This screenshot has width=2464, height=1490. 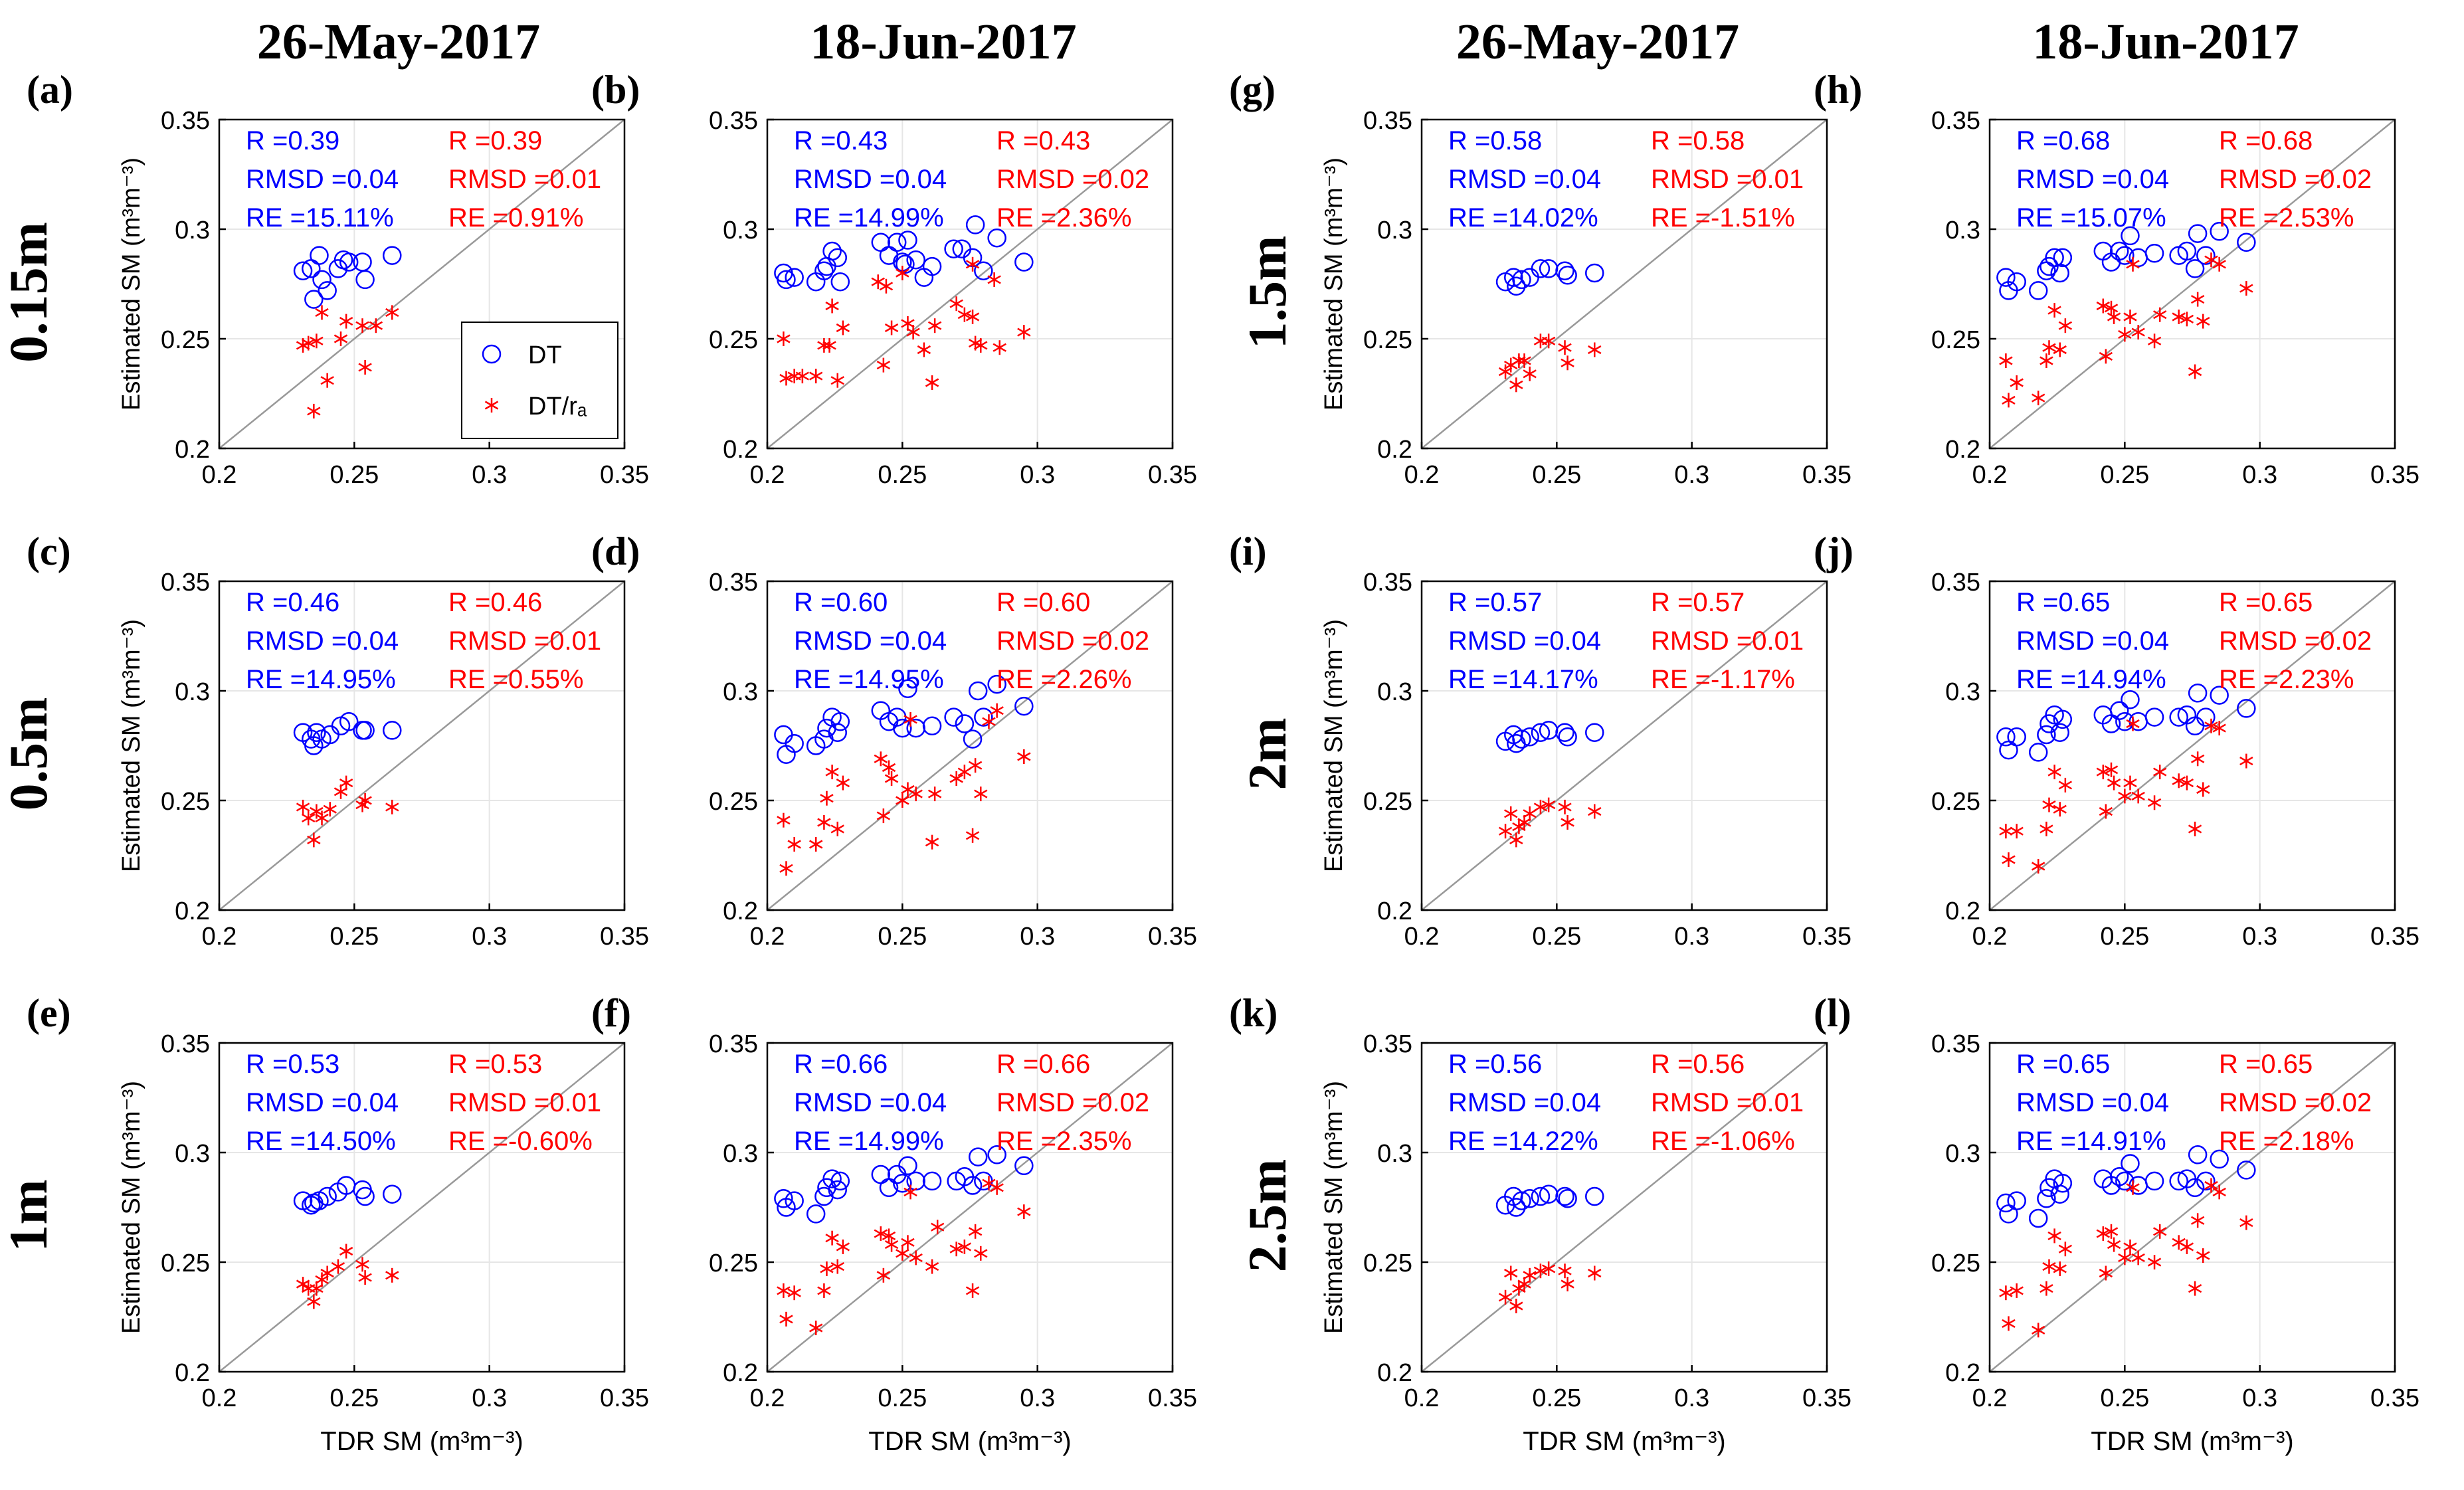 I want to click on y-tick-label: 0.25, so click(x=1956, y=340).